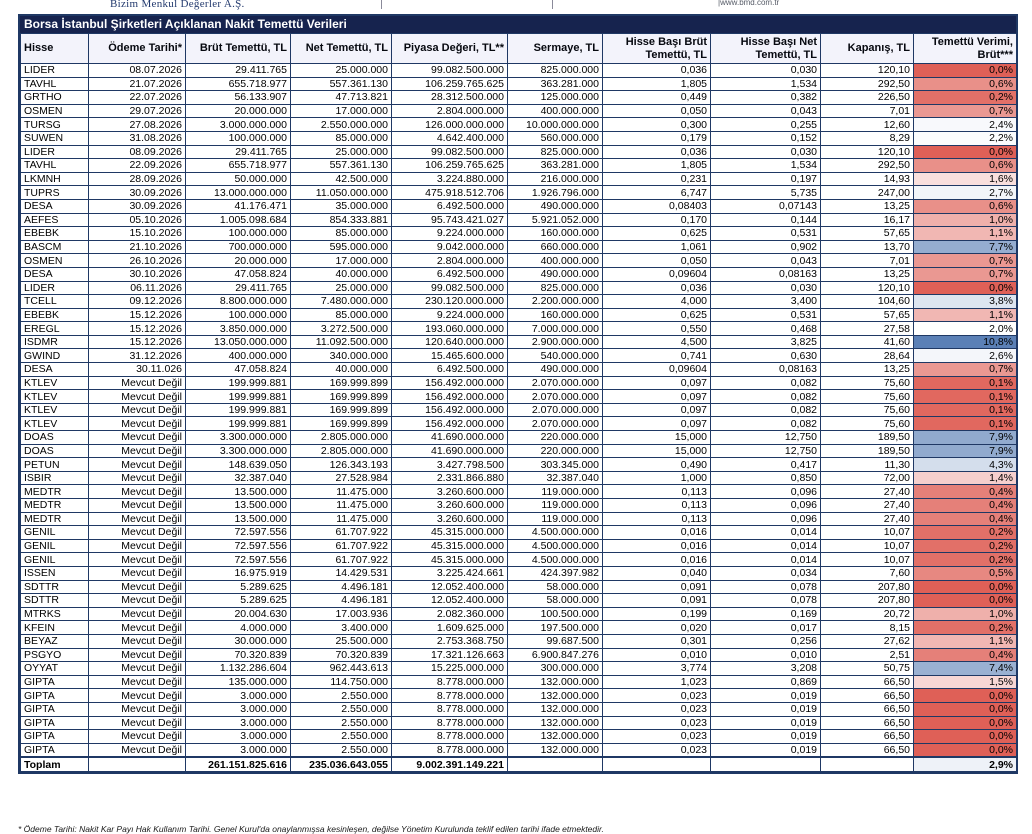 The width and height of the screenshot is (1032, 834). What do you see at coordinates (867, 301) in the screenshot?
I see `close-price-cell: 104,60` at bounding box center [867, 301].